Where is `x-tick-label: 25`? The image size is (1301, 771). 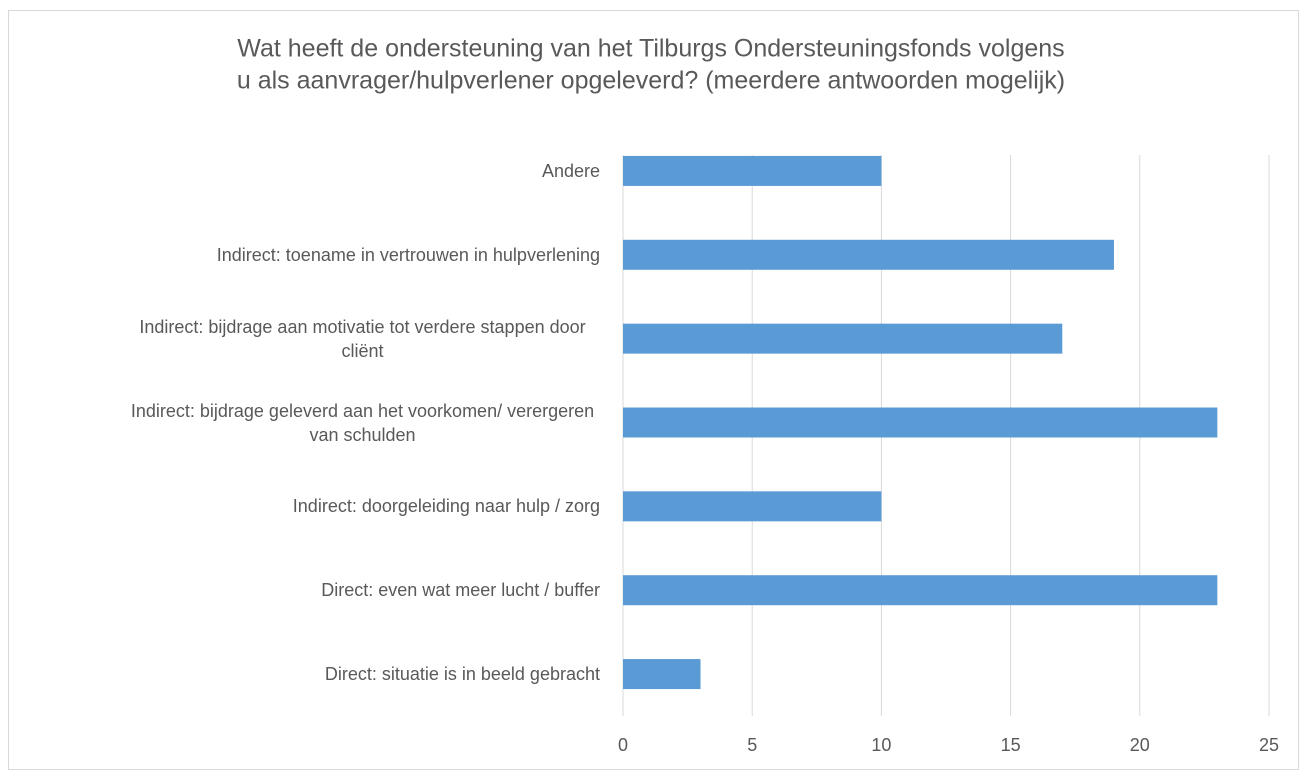
x-tick-label: 25 is located at coordinates (1269, 745).